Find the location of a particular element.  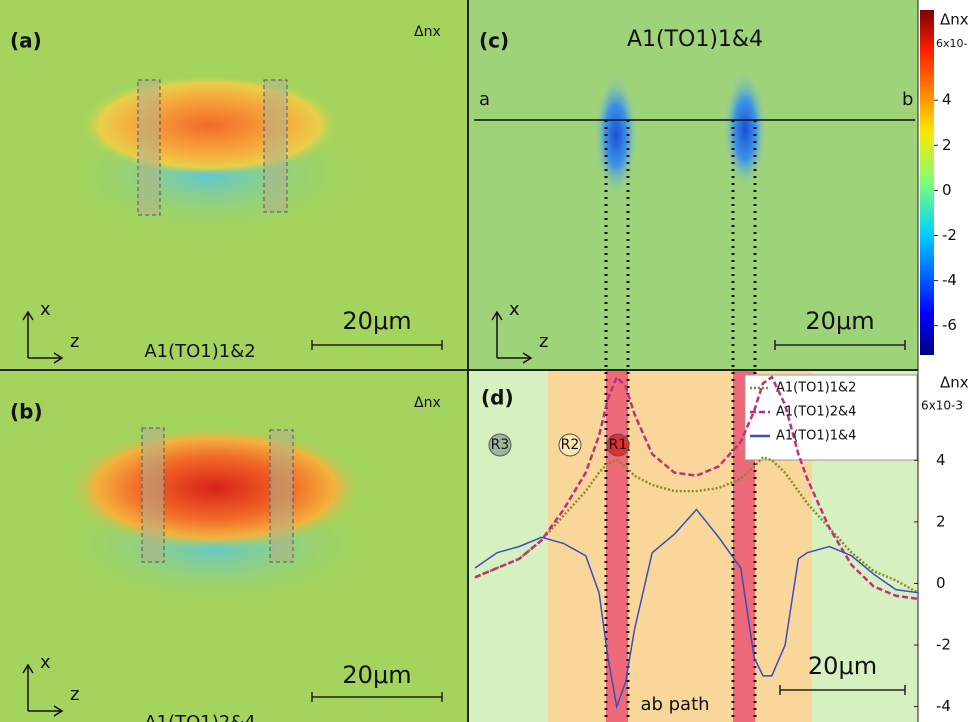

x-axis-label: ab path is located at coordinates (674, 704).